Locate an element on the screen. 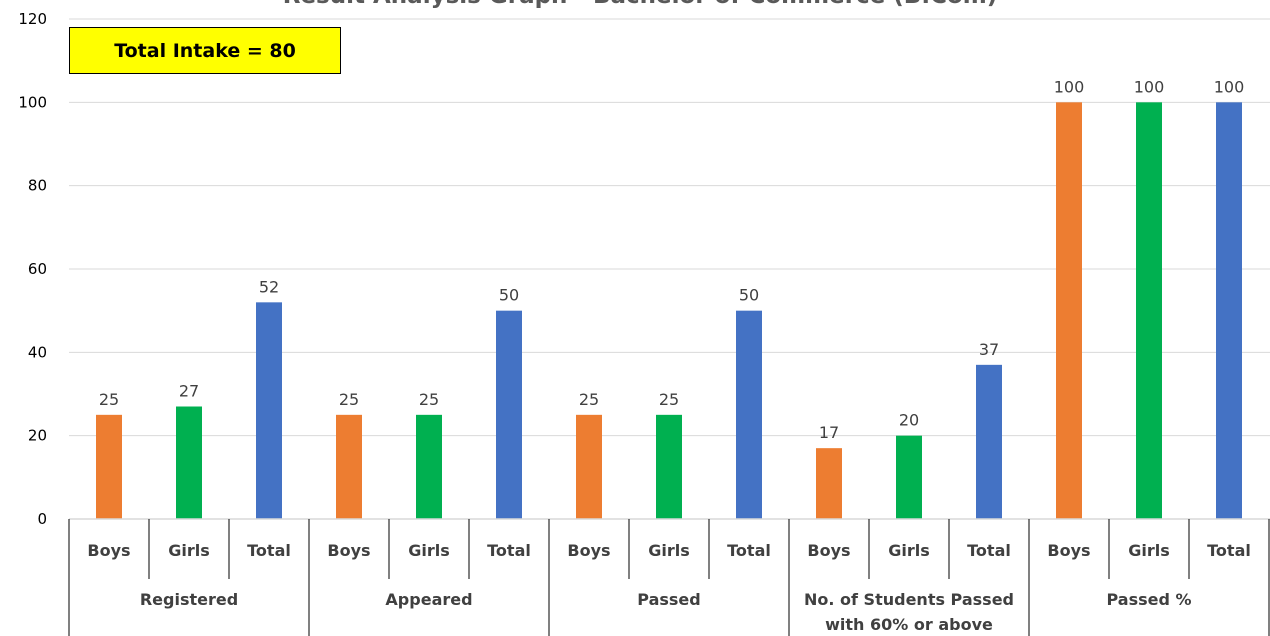 This screenshot has height=636, width=1270. data-label: 52 is located at coordinates (269, 286).